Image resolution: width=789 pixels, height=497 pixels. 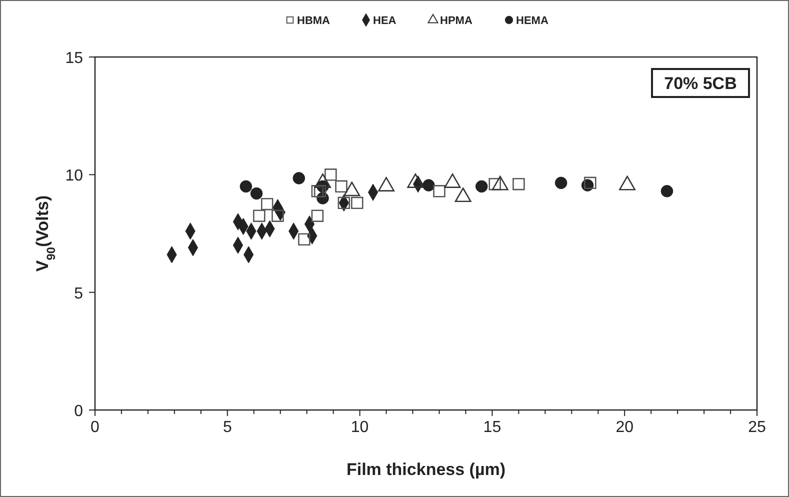 I want to click on legend-label: HEMA, so click(x=532, y=21).